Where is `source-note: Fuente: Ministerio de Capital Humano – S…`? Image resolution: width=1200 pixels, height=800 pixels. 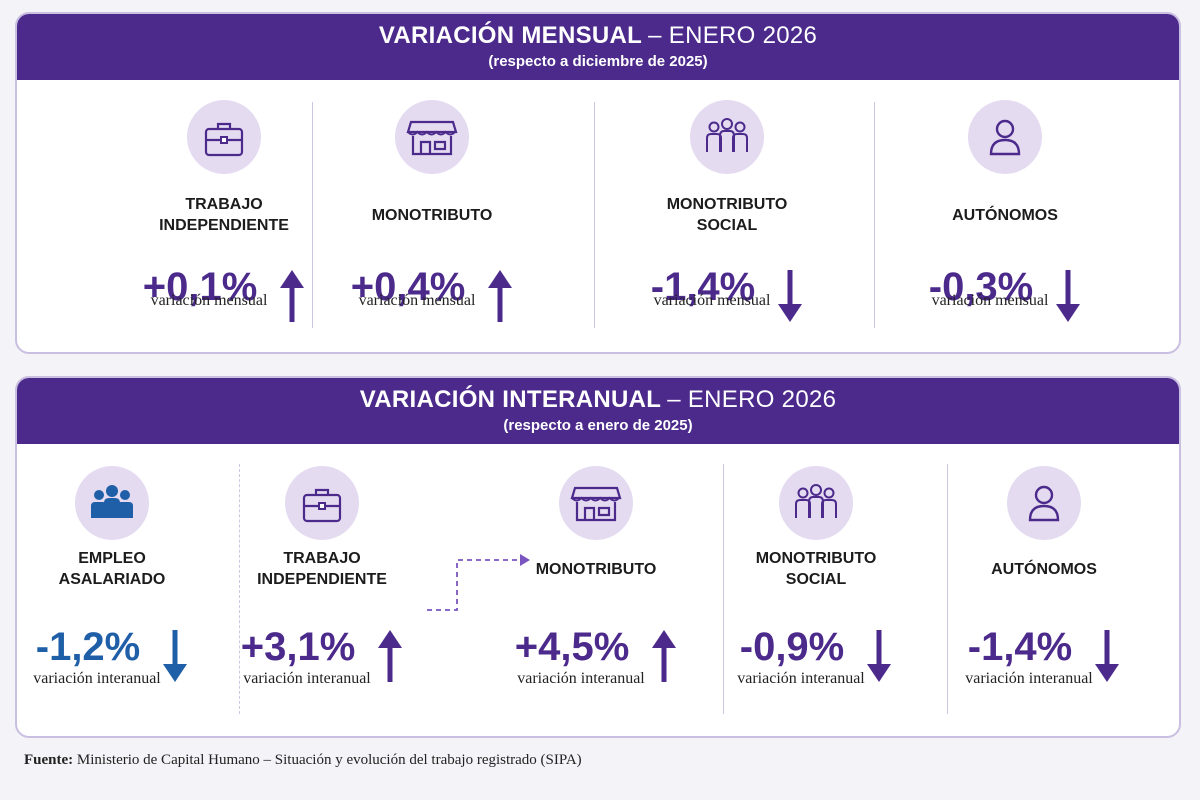
source-note: Fuente: Ministerio de Capital Humano – S… is located at coordinates (303, 760).